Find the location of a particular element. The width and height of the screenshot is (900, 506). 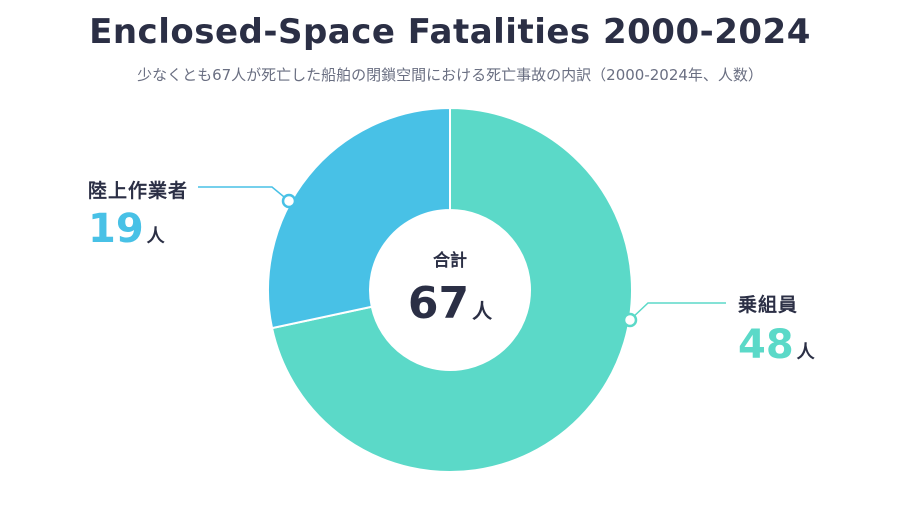

crew-name: 乗組員 is located at coordinates (768, 305).